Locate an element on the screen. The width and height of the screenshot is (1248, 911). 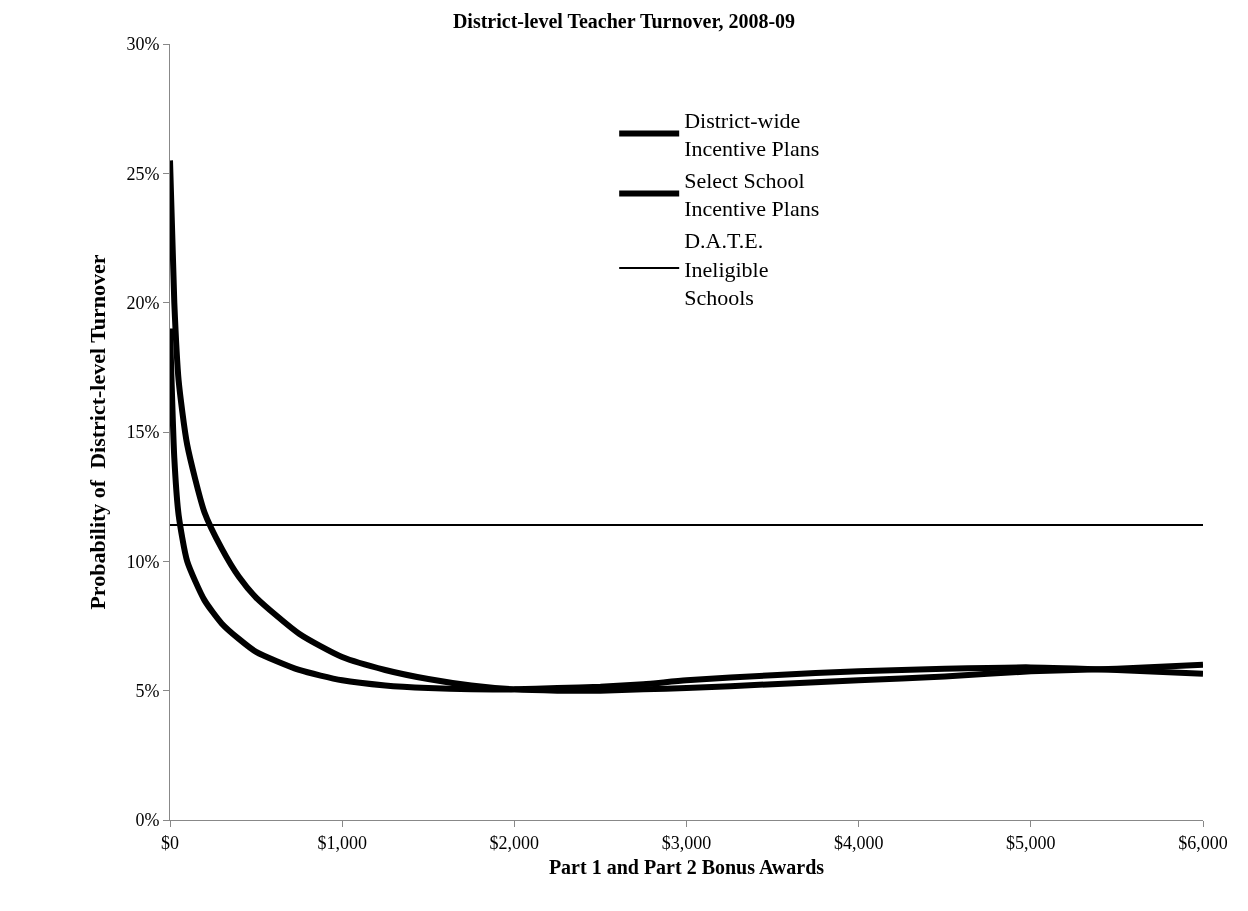
legend-label: Select School Incentive Plans is located at coordinates (752, 194).